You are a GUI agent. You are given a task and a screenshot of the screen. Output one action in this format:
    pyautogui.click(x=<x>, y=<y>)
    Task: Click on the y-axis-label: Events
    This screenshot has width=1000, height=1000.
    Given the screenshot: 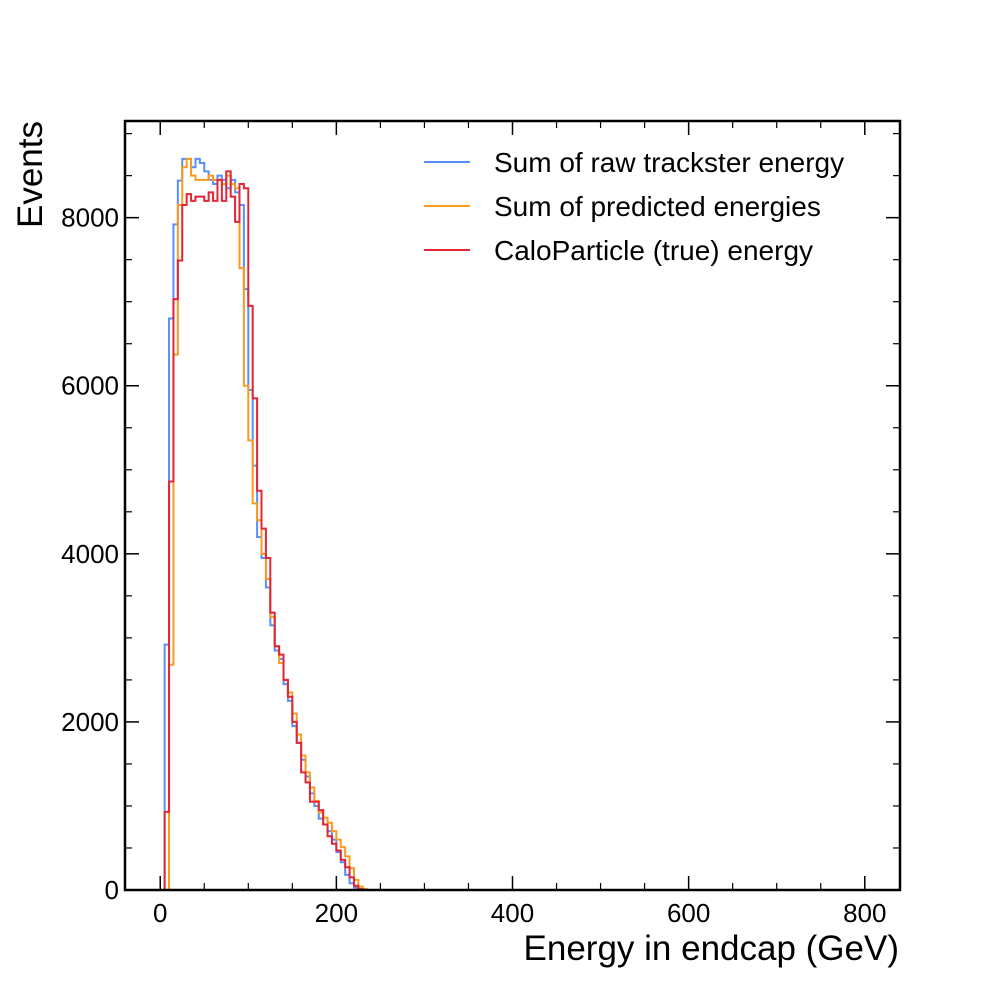 What is the action you would take?
    pyautogui.click(x=30, y=174)
    